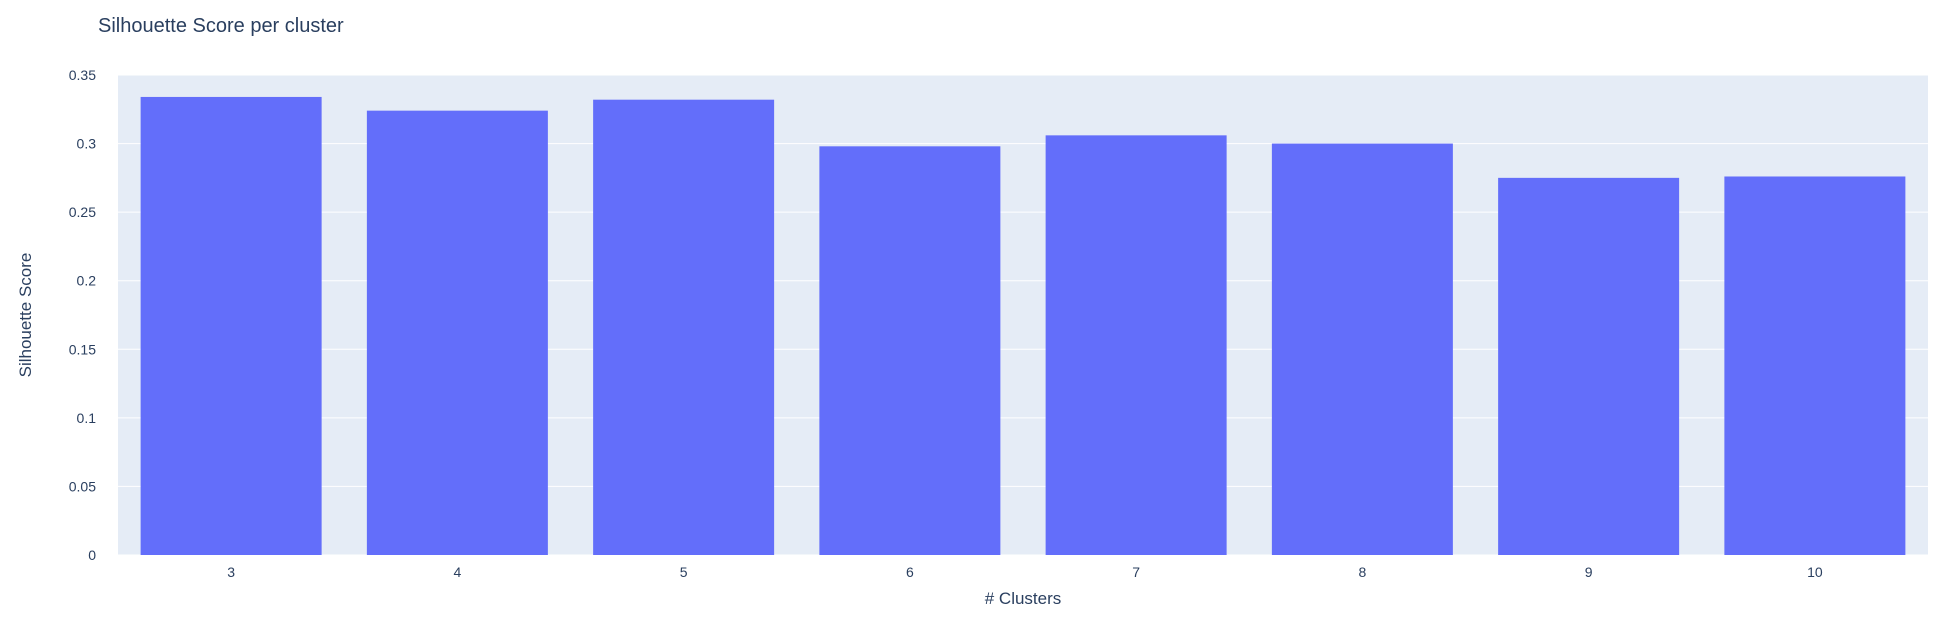 The width and height of the screenshot is (1946, 618). What do you see at coordinates (25, 315) in the screenshot?
I see `y-axis-title: Silhouette Score` at bounding box center [25, 315].